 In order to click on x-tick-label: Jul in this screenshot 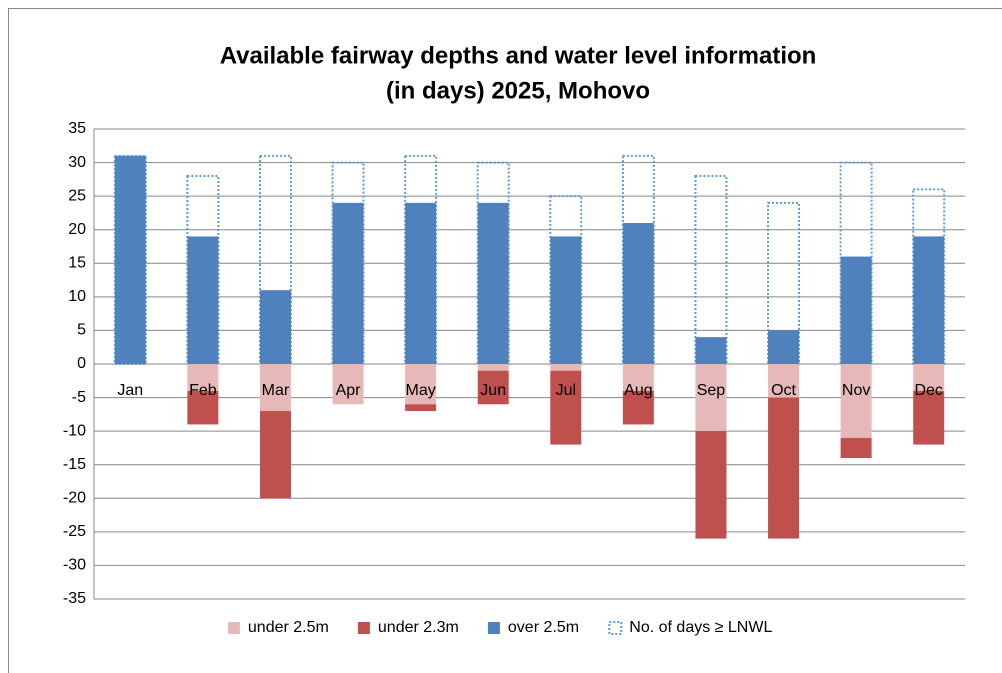, I will do `click(566, 390)`.